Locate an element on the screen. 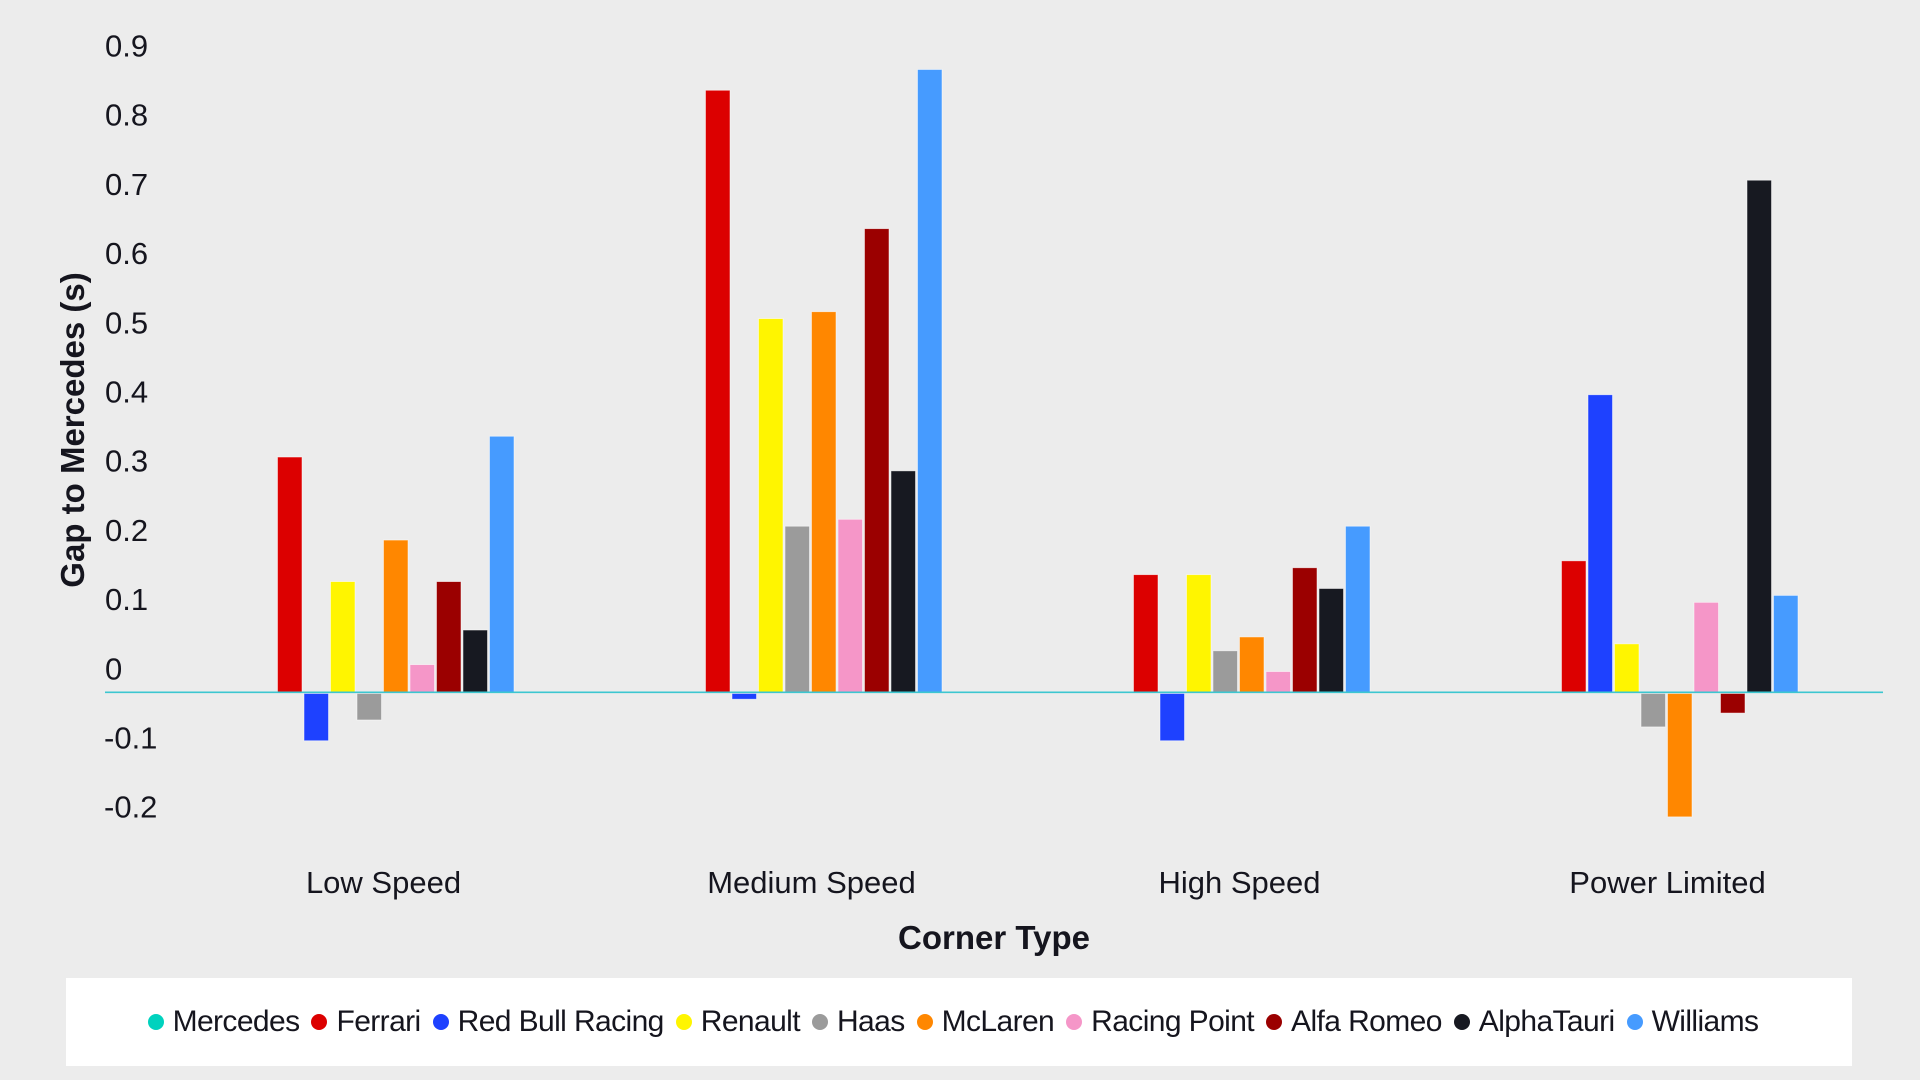 The height and width of the screenshot is (1080, 1920). y-tick-label: 0.8 is located at coordinates (126, 115).